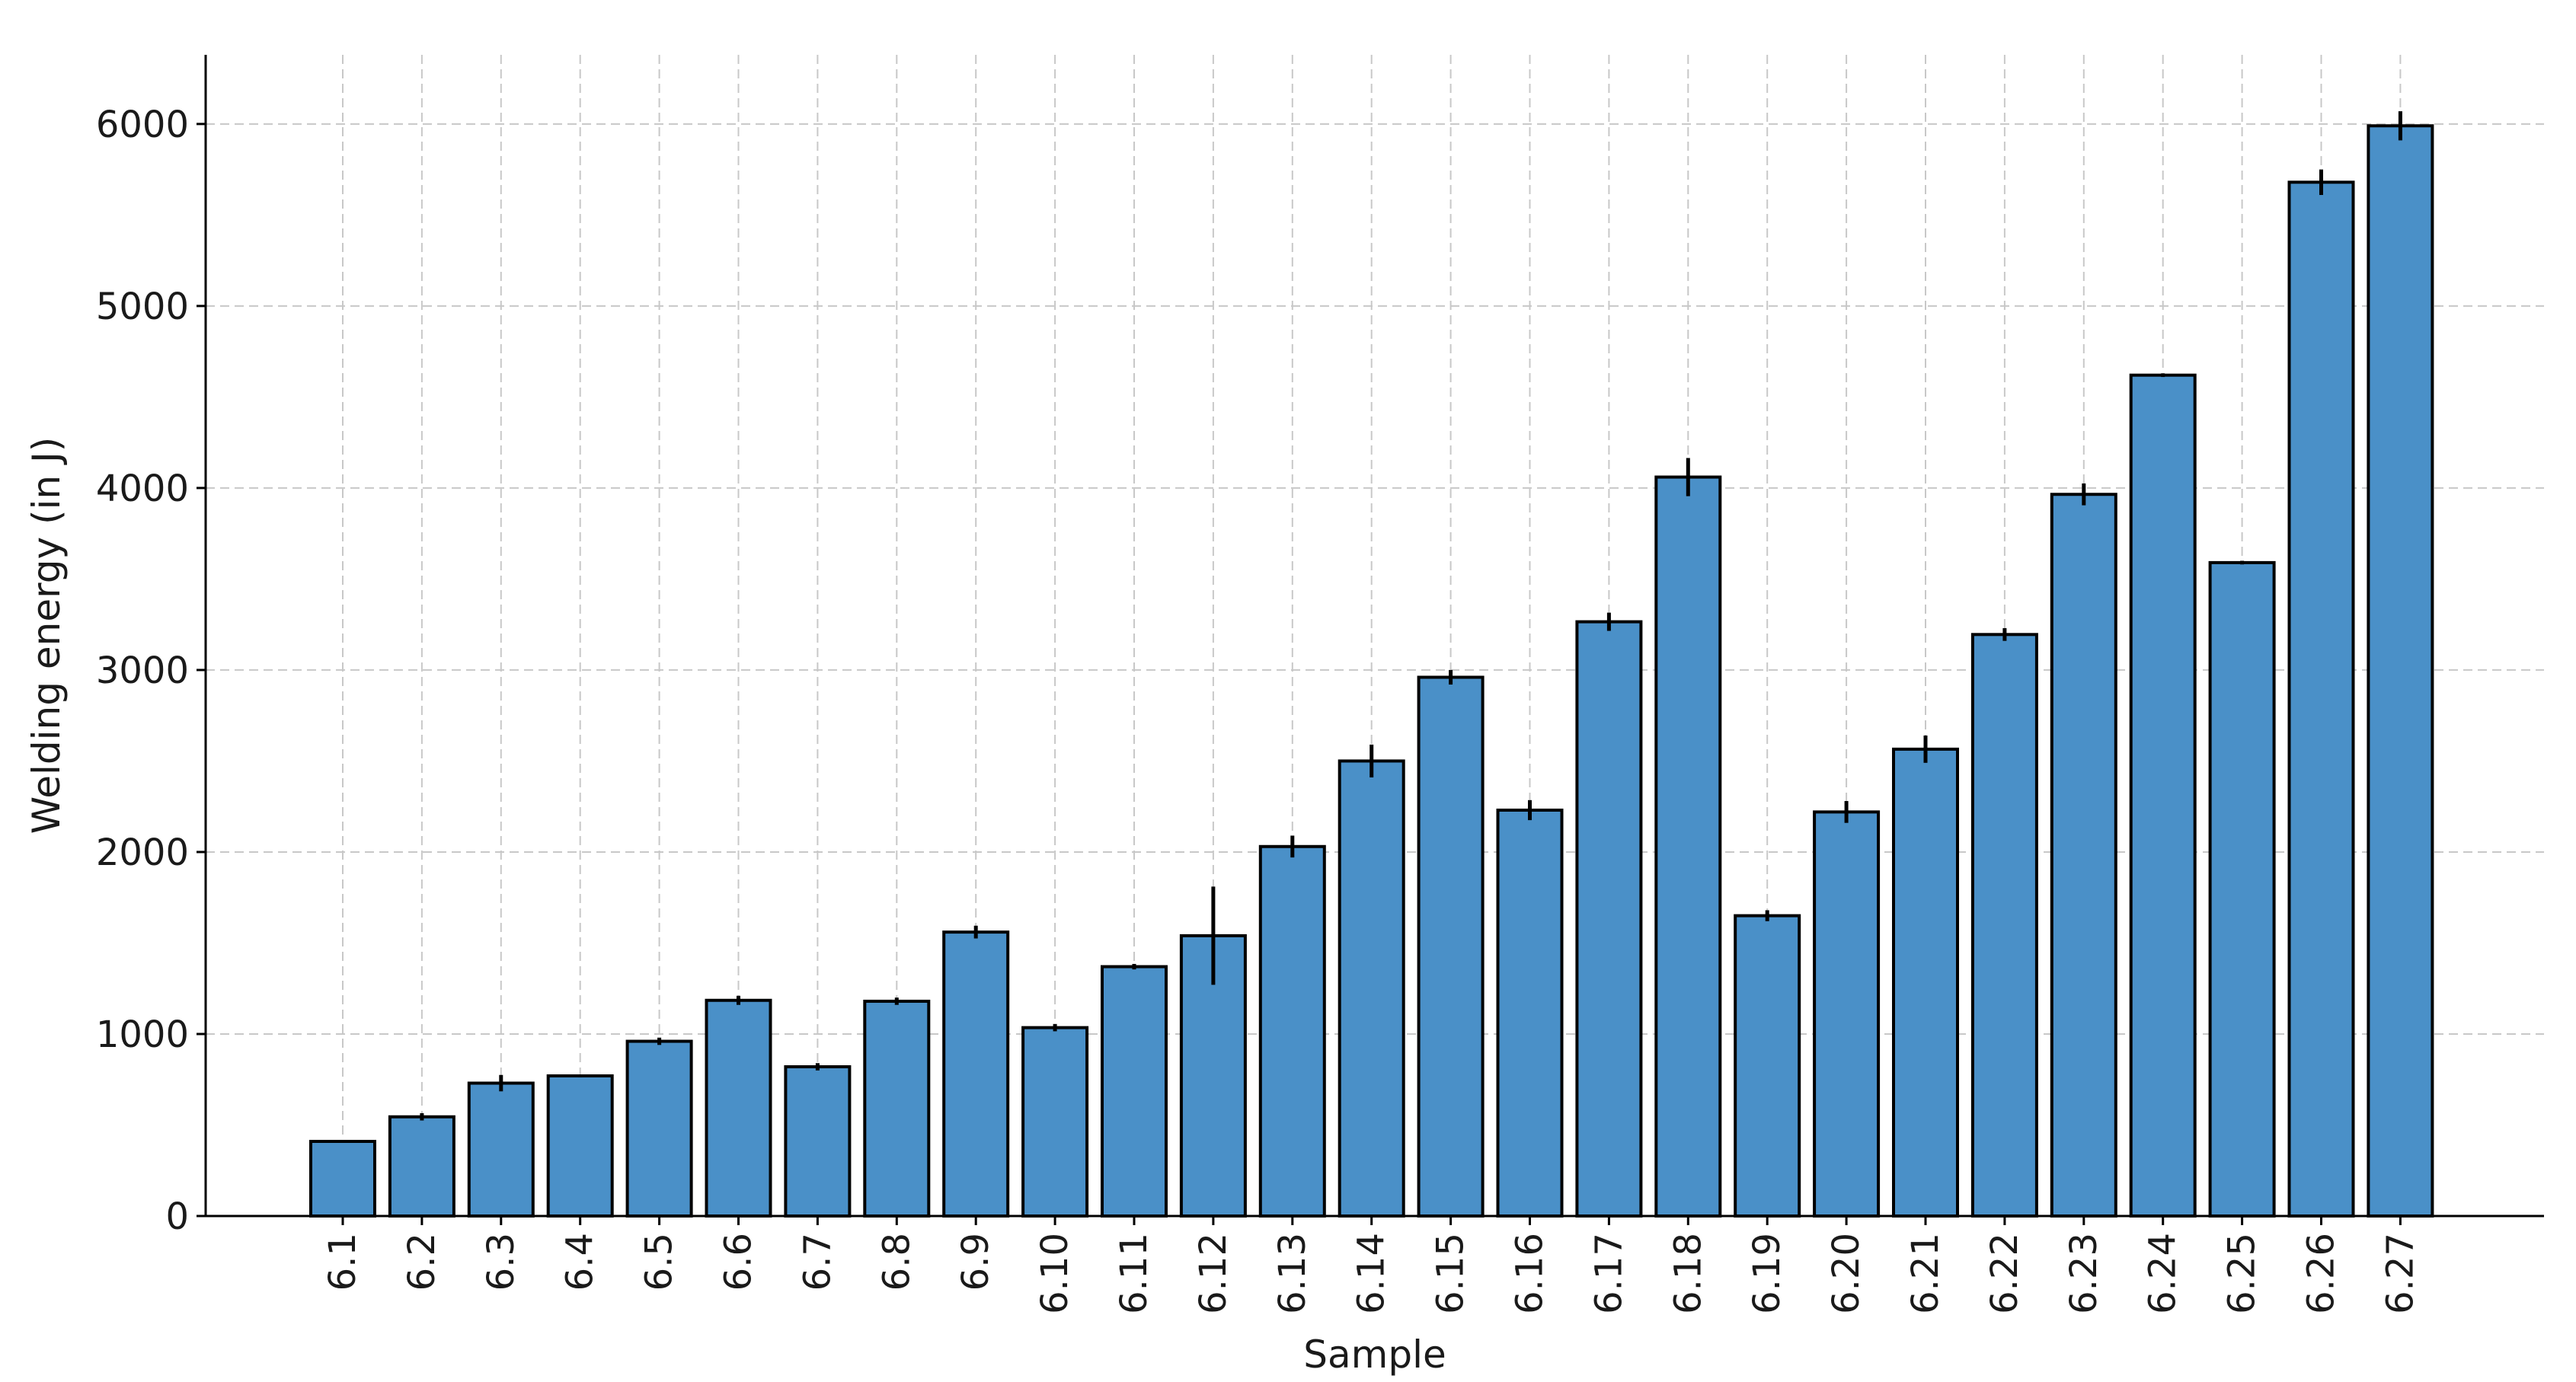  Describe the element at coordinates (1847, 1273) in the screenshot. I see `x-tick-label: 6.20` at that location.